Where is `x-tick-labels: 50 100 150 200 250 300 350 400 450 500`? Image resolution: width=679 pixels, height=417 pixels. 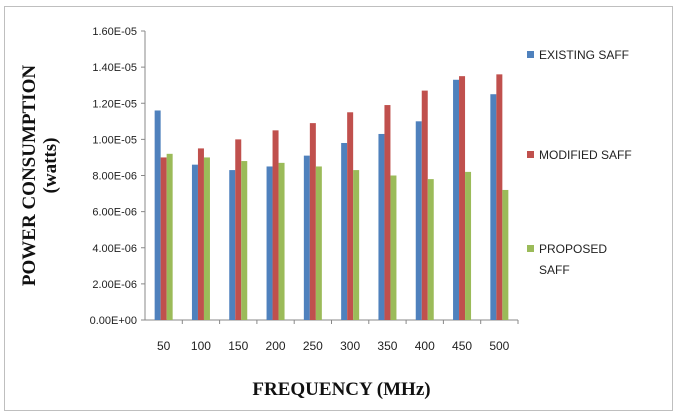 x-tick-labels: 50 100 150 200 250 300 350 400 450 500 is located at coordinates (338, 336).